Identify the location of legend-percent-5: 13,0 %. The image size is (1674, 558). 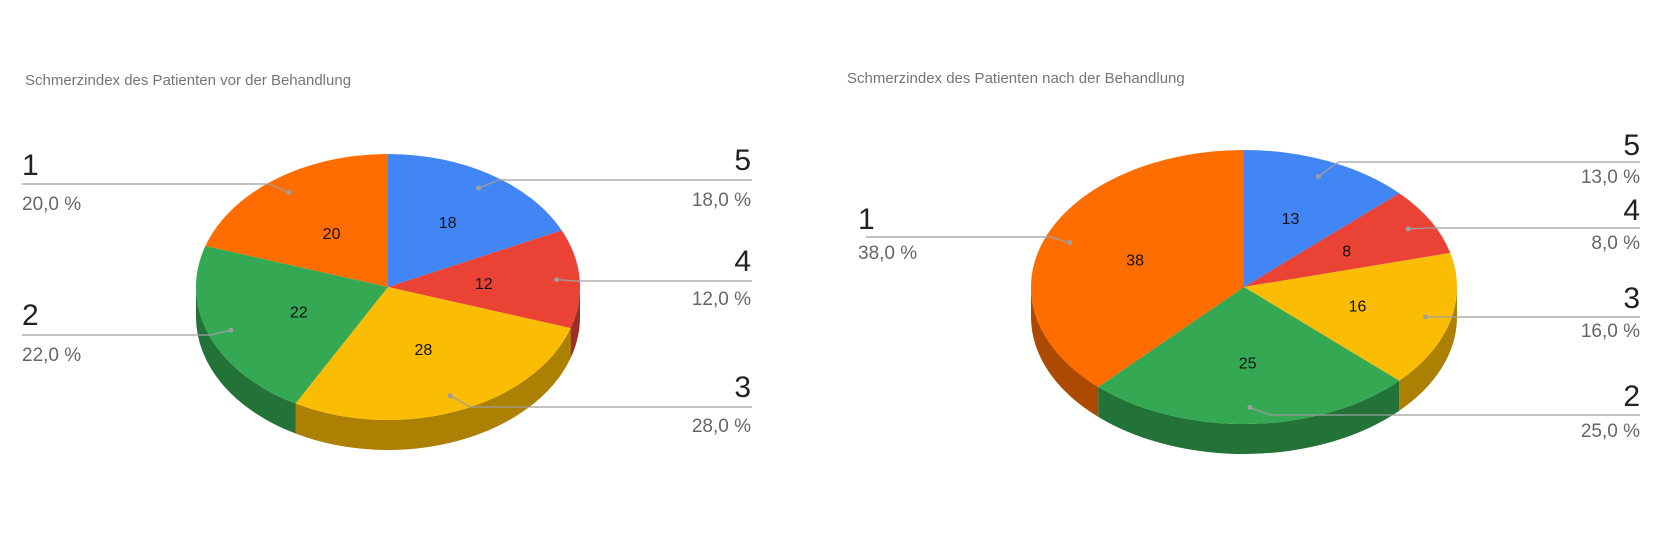
(1610, 177).